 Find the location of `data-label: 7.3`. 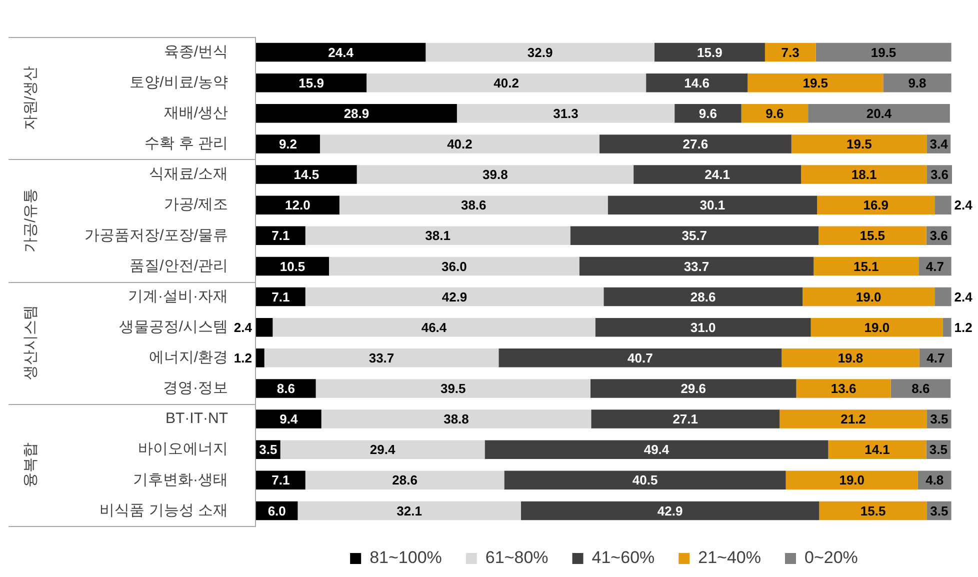

data-label: 7.3 is located at coordinates (790, 52).